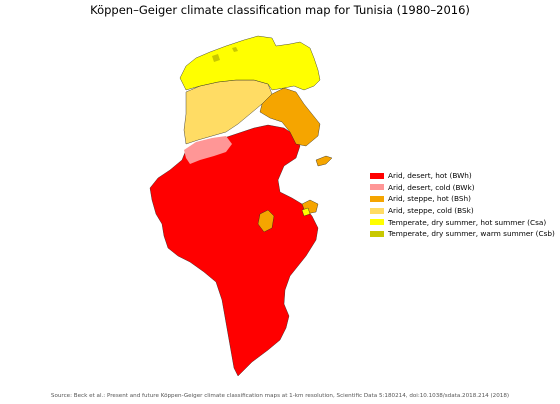 The width and height of the screenshot is (560, 404). Describe the element at coordinates (250, 63) in the screenshot. I see `region-csa` at that location.